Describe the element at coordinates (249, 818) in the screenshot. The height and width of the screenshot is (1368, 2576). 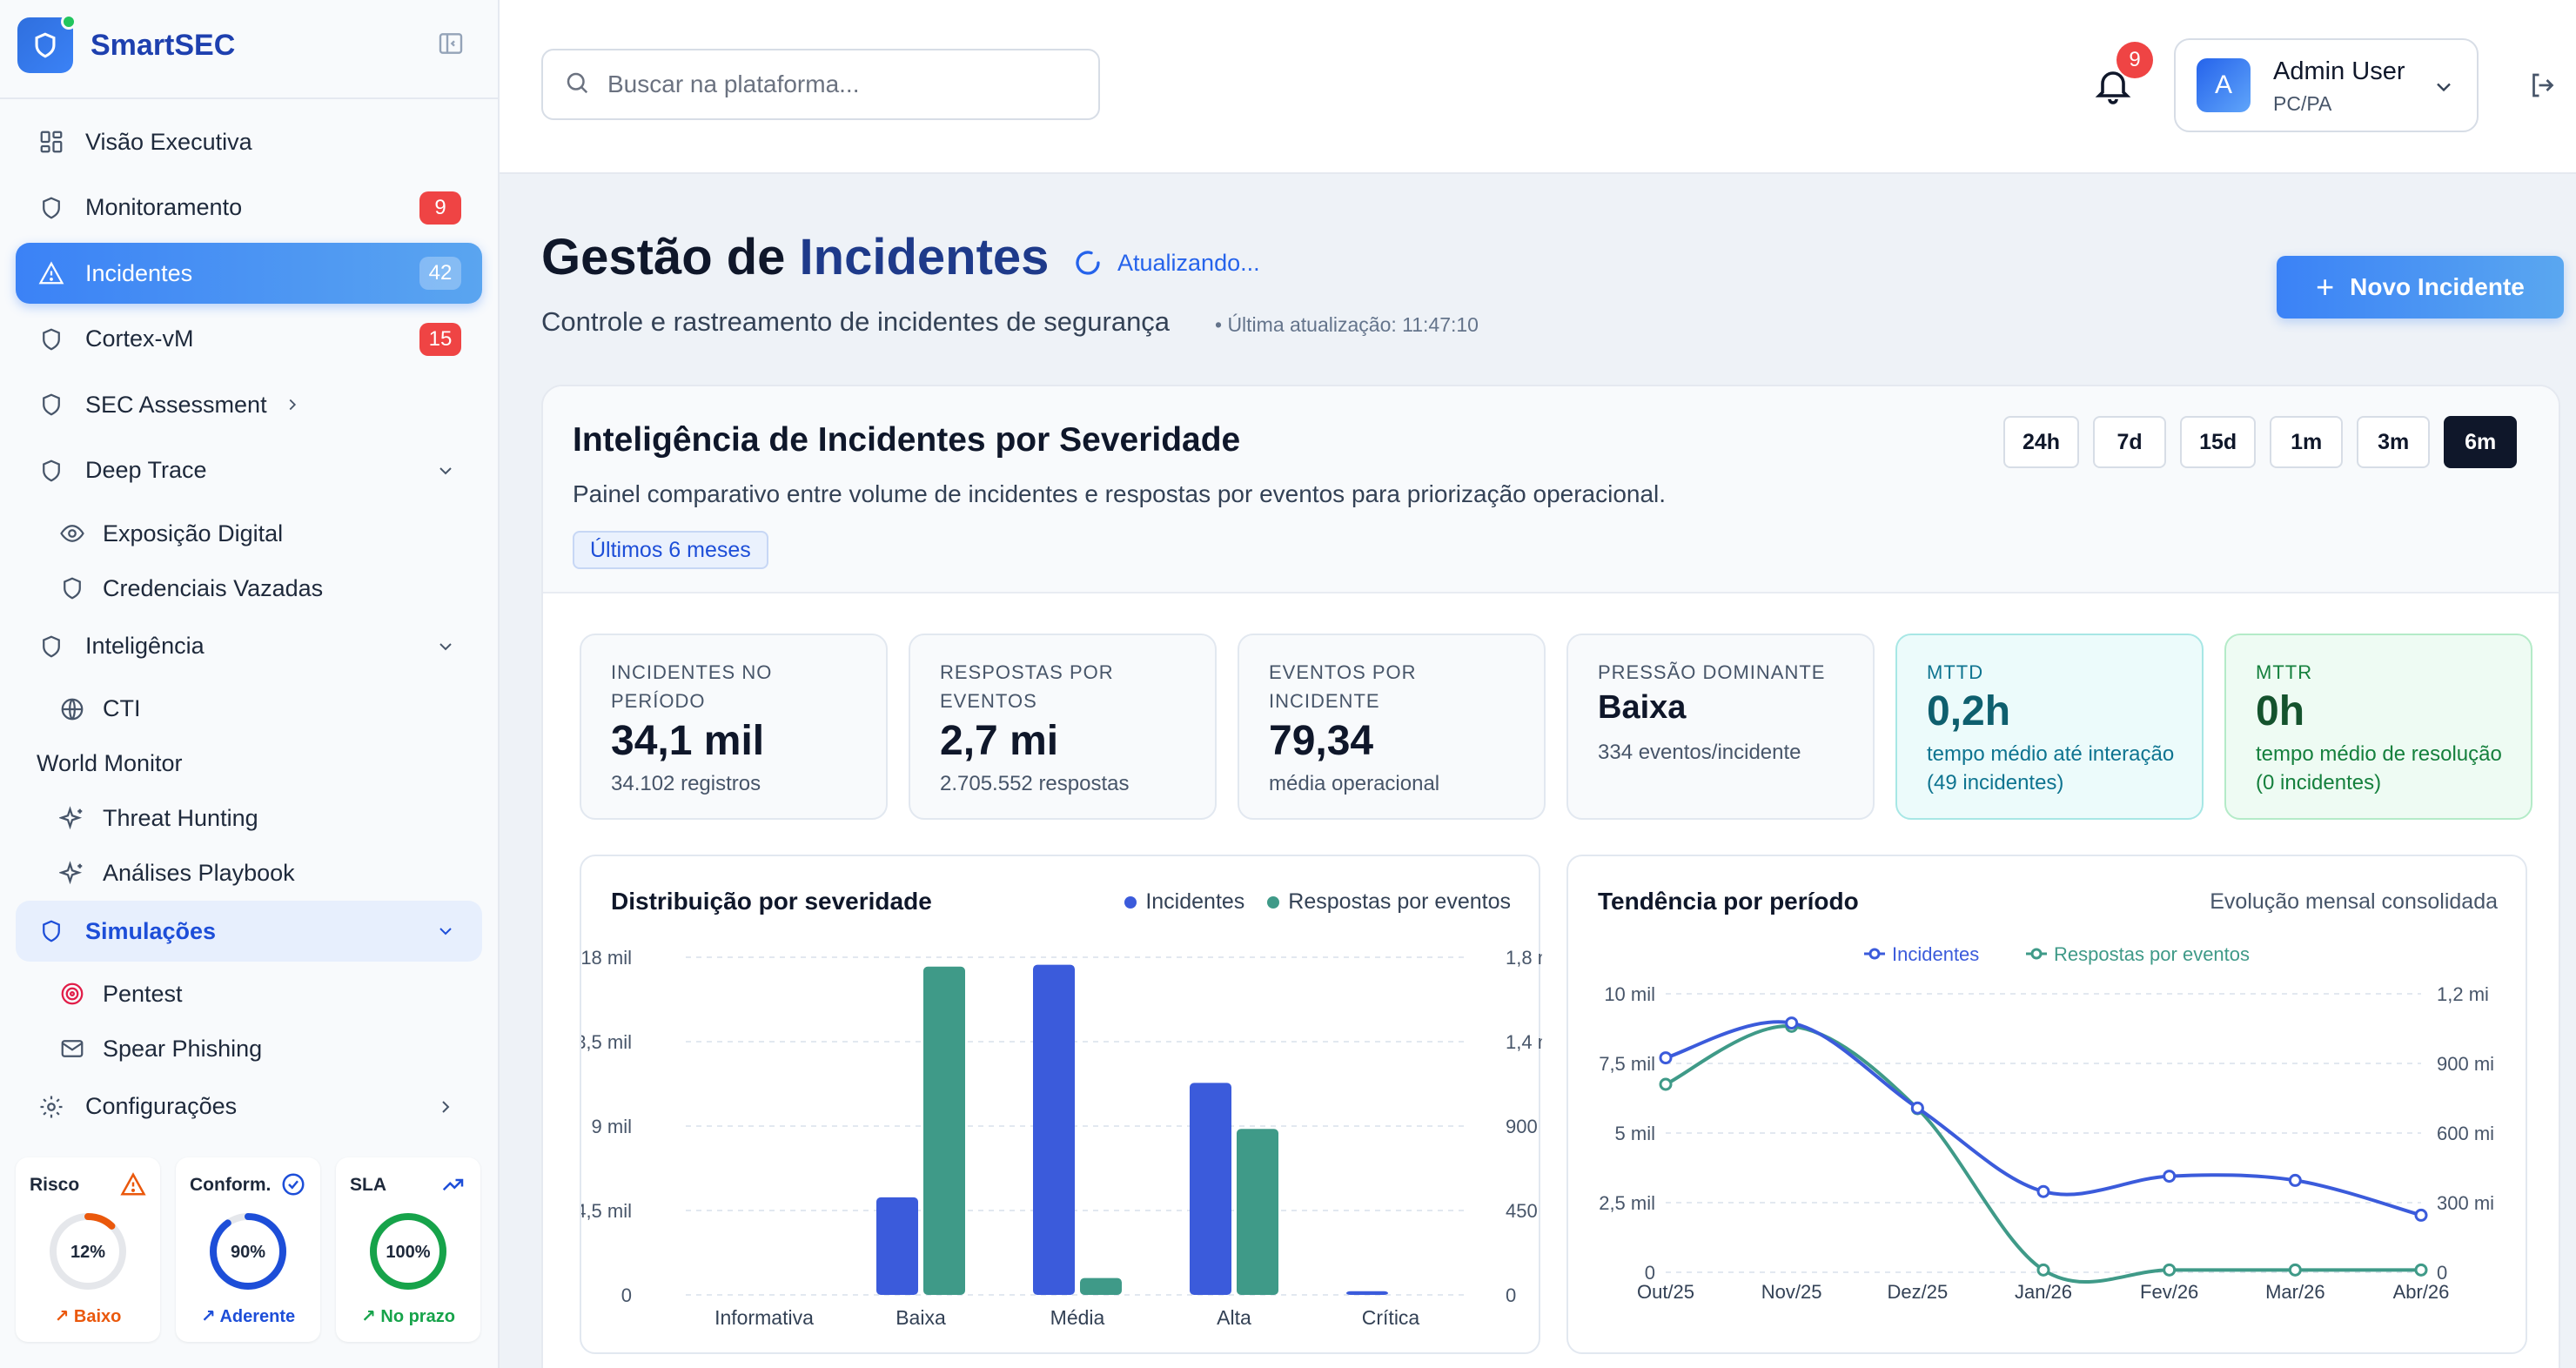
I see `sidebar-item-threat-hunting: Threat Hunting` at that location.